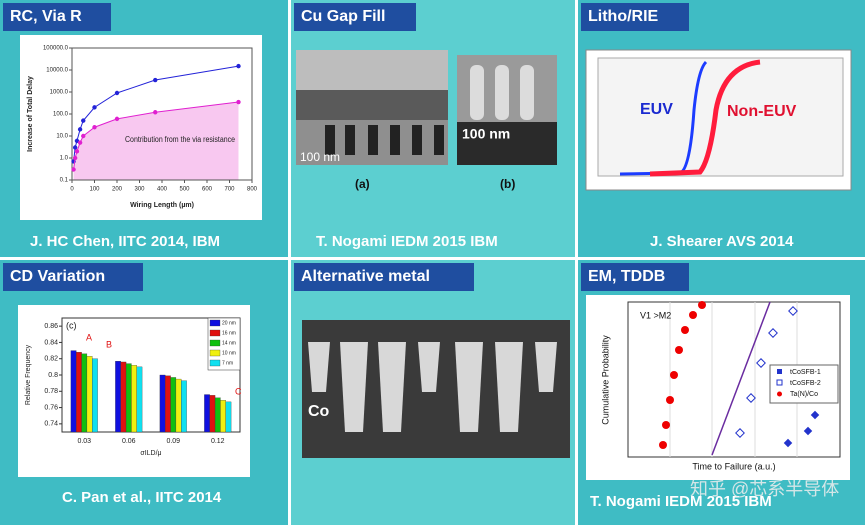 The image size is (865, 530). What do you see at coordinates (722, 241) in the screenshot?
I see `caption: J. Shearer AVS 2014` at bounding box center [722, 241].